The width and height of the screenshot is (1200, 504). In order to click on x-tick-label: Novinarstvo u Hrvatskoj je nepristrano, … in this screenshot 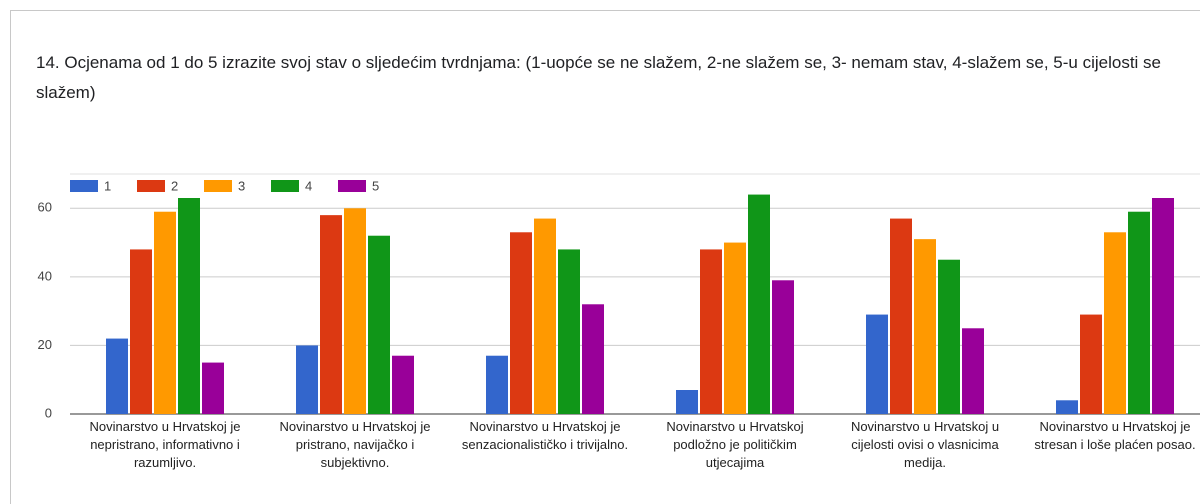, I will do `click(165, 444)`.